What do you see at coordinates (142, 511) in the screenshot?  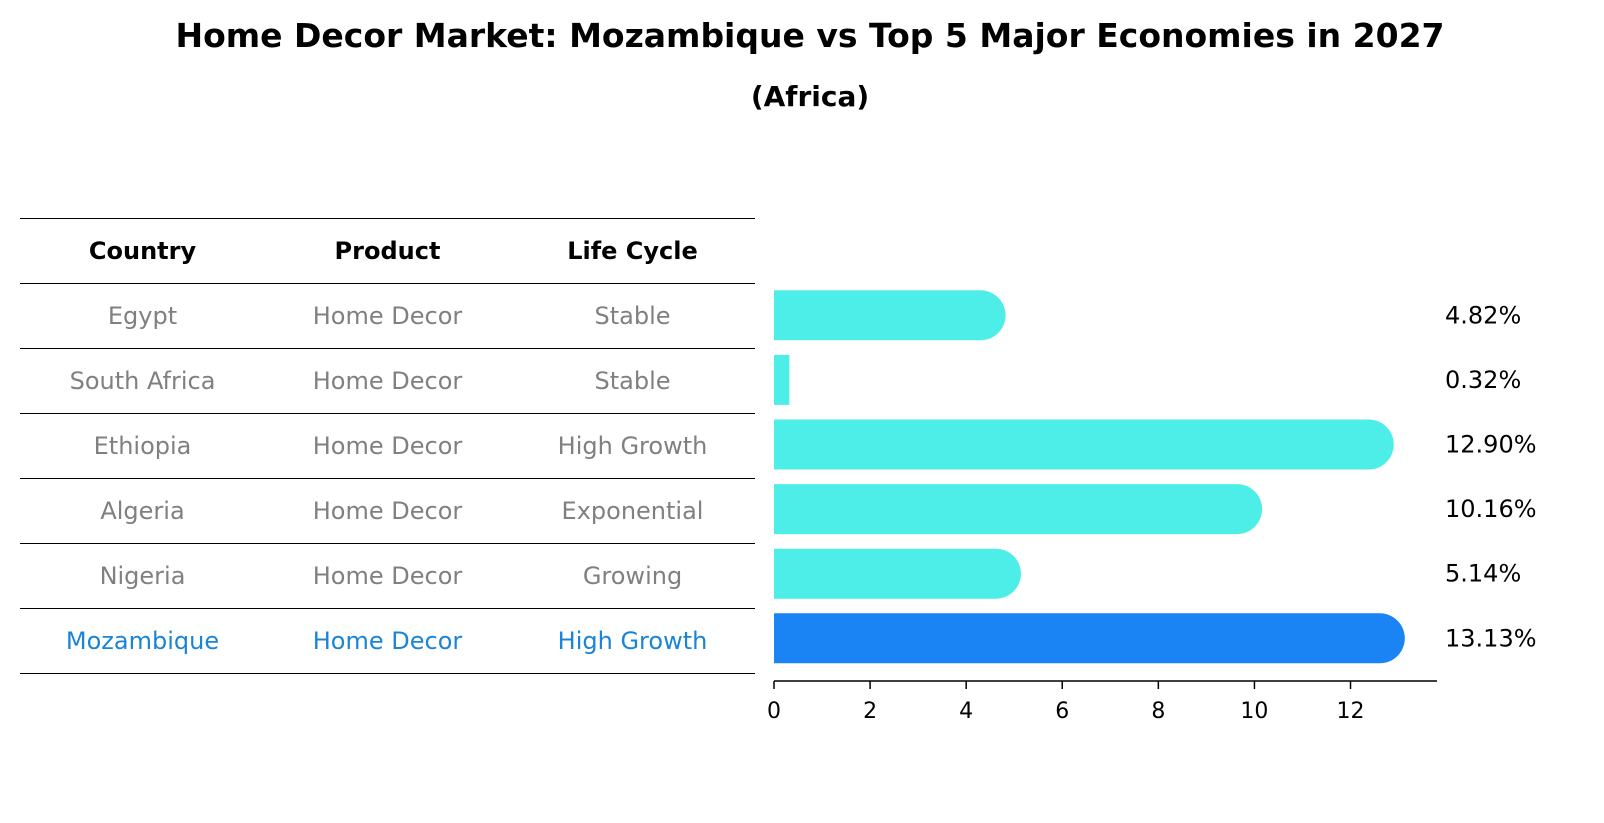 I see `cell-country: Algeria` at bounding box center [142, 511].